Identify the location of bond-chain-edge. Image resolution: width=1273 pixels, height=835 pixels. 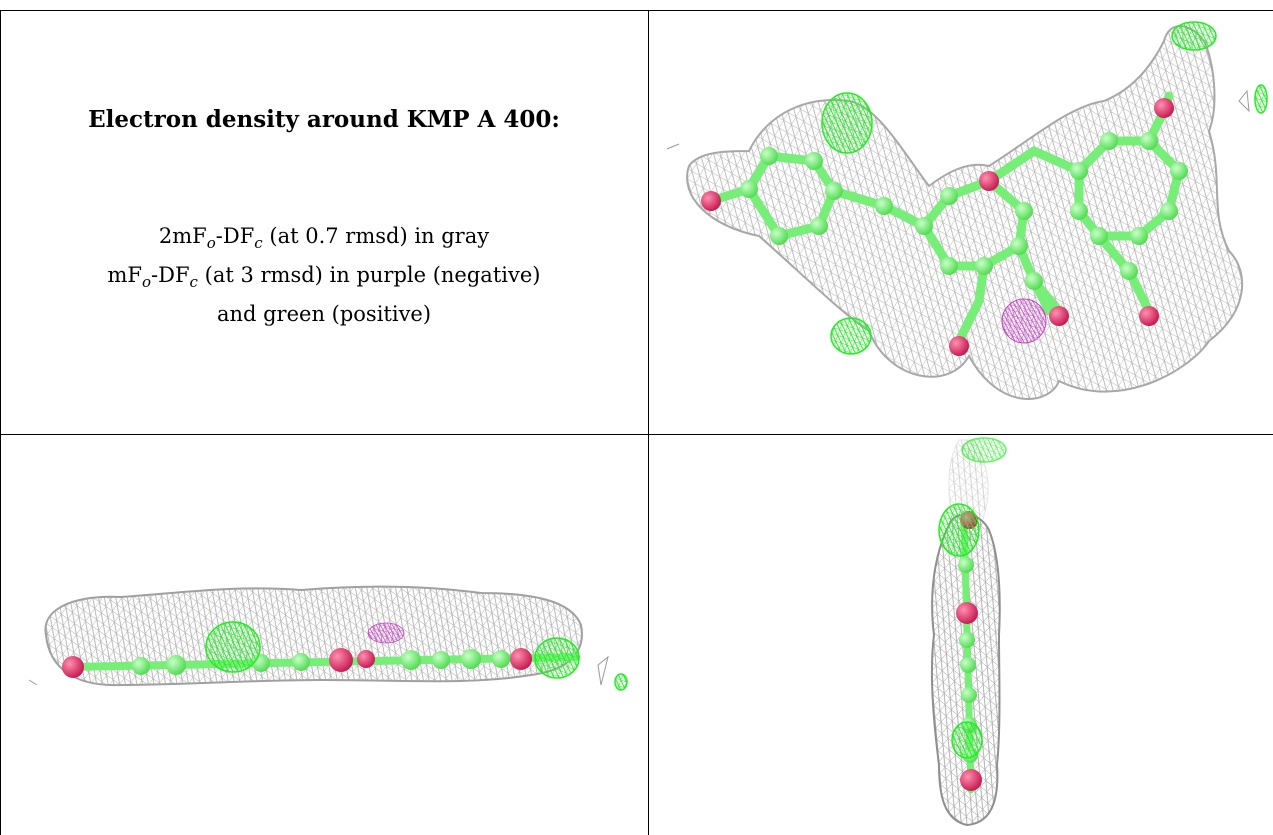
(323, 662).